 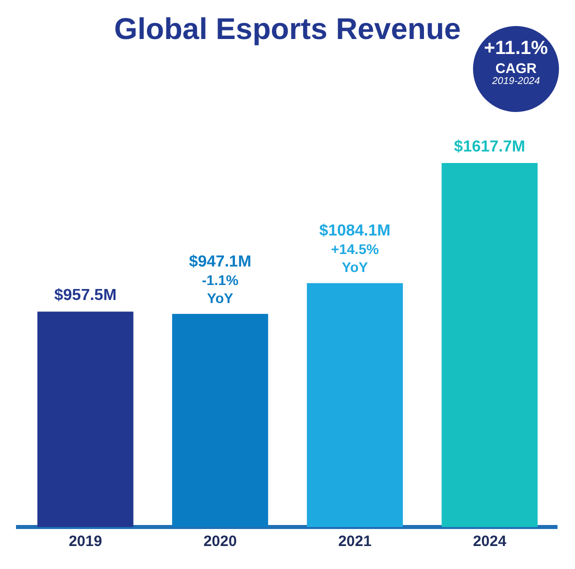 What do you see at coordinates (85, 295) in the screenshot?
I see `data-label: $957.5M` at bounding box center [85, 295].